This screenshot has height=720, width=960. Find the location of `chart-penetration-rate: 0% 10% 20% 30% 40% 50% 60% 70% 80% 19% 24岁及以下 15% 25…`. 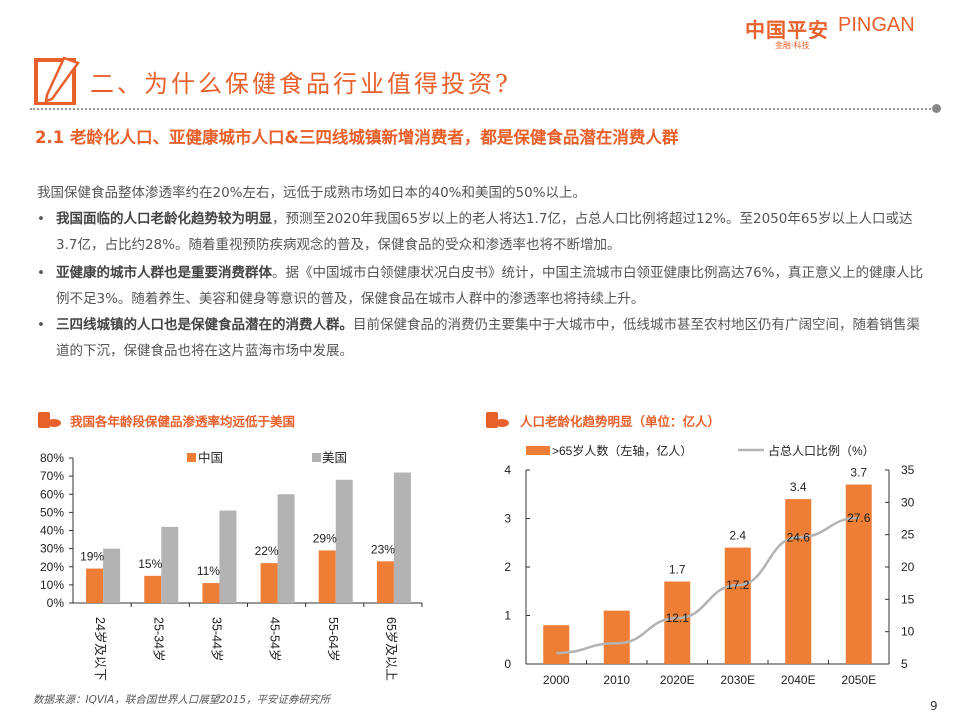

chart-penetration-rate: 0% 10% 20% 30% 40% 50% 60% 70% 80% 19% 24岁及以下 15% 25… is located at coordinates (231, 565).